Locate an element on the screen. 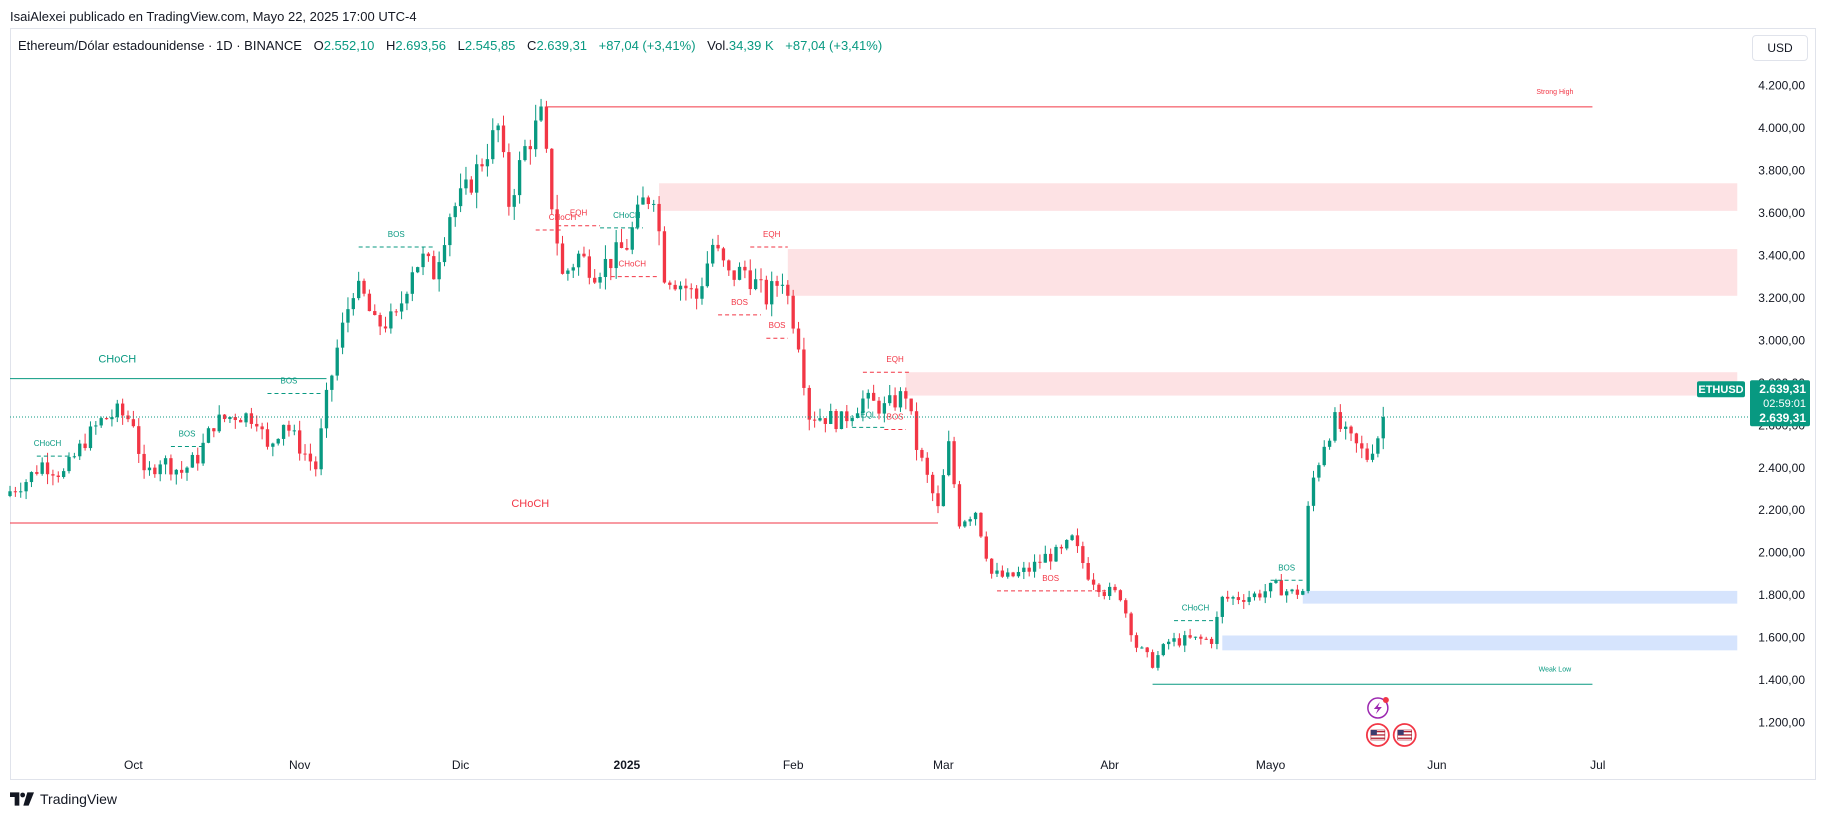 The image size is (1826, 820). x-tick-label: Nov is located at coordinates (299, 765).